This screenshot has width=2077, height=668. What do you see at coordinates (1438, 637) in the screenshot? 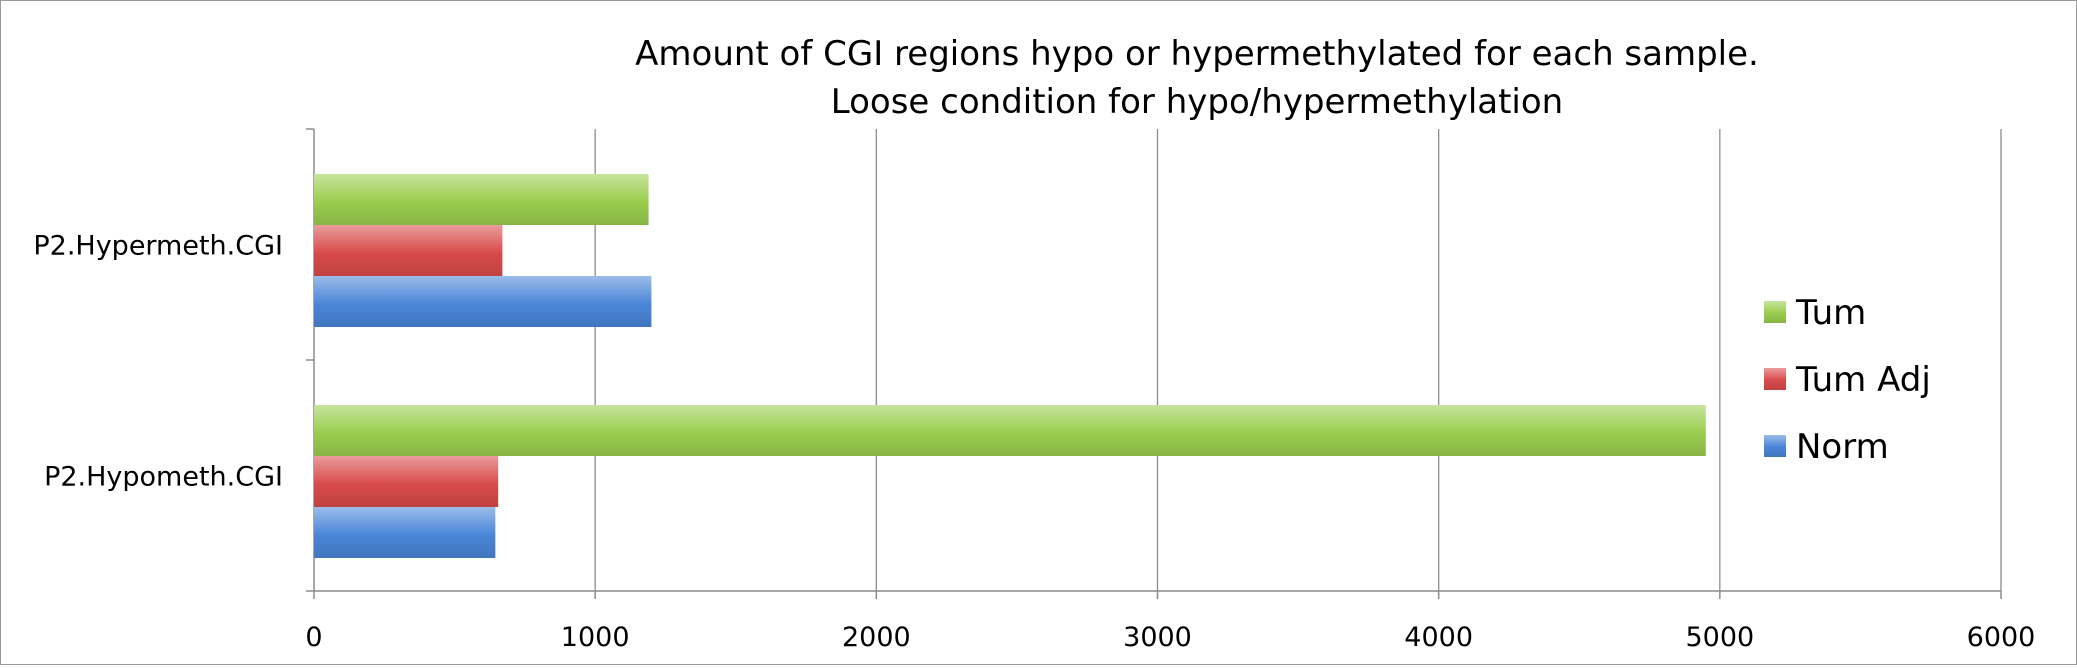
I see `x-tick-label: 4000` at bounding box center [1438, 637].